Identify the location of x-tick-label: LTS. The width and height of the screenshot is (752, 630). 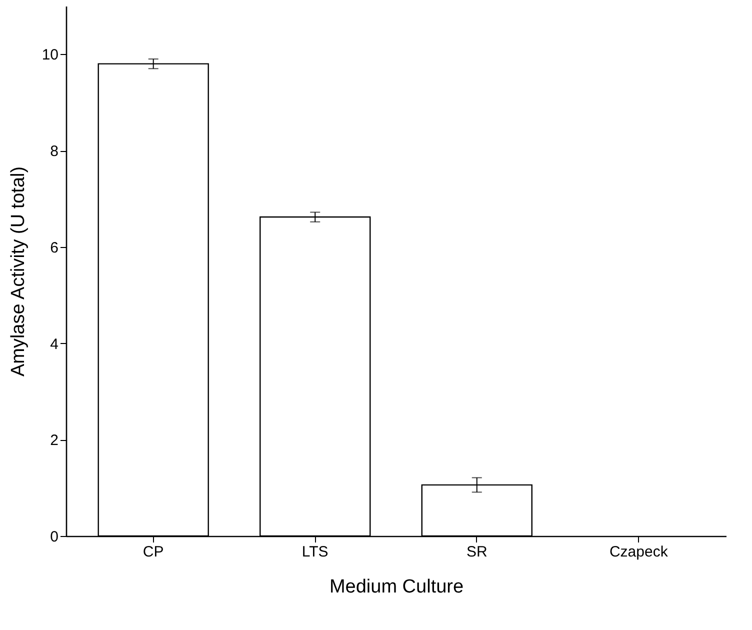
(315, 552).